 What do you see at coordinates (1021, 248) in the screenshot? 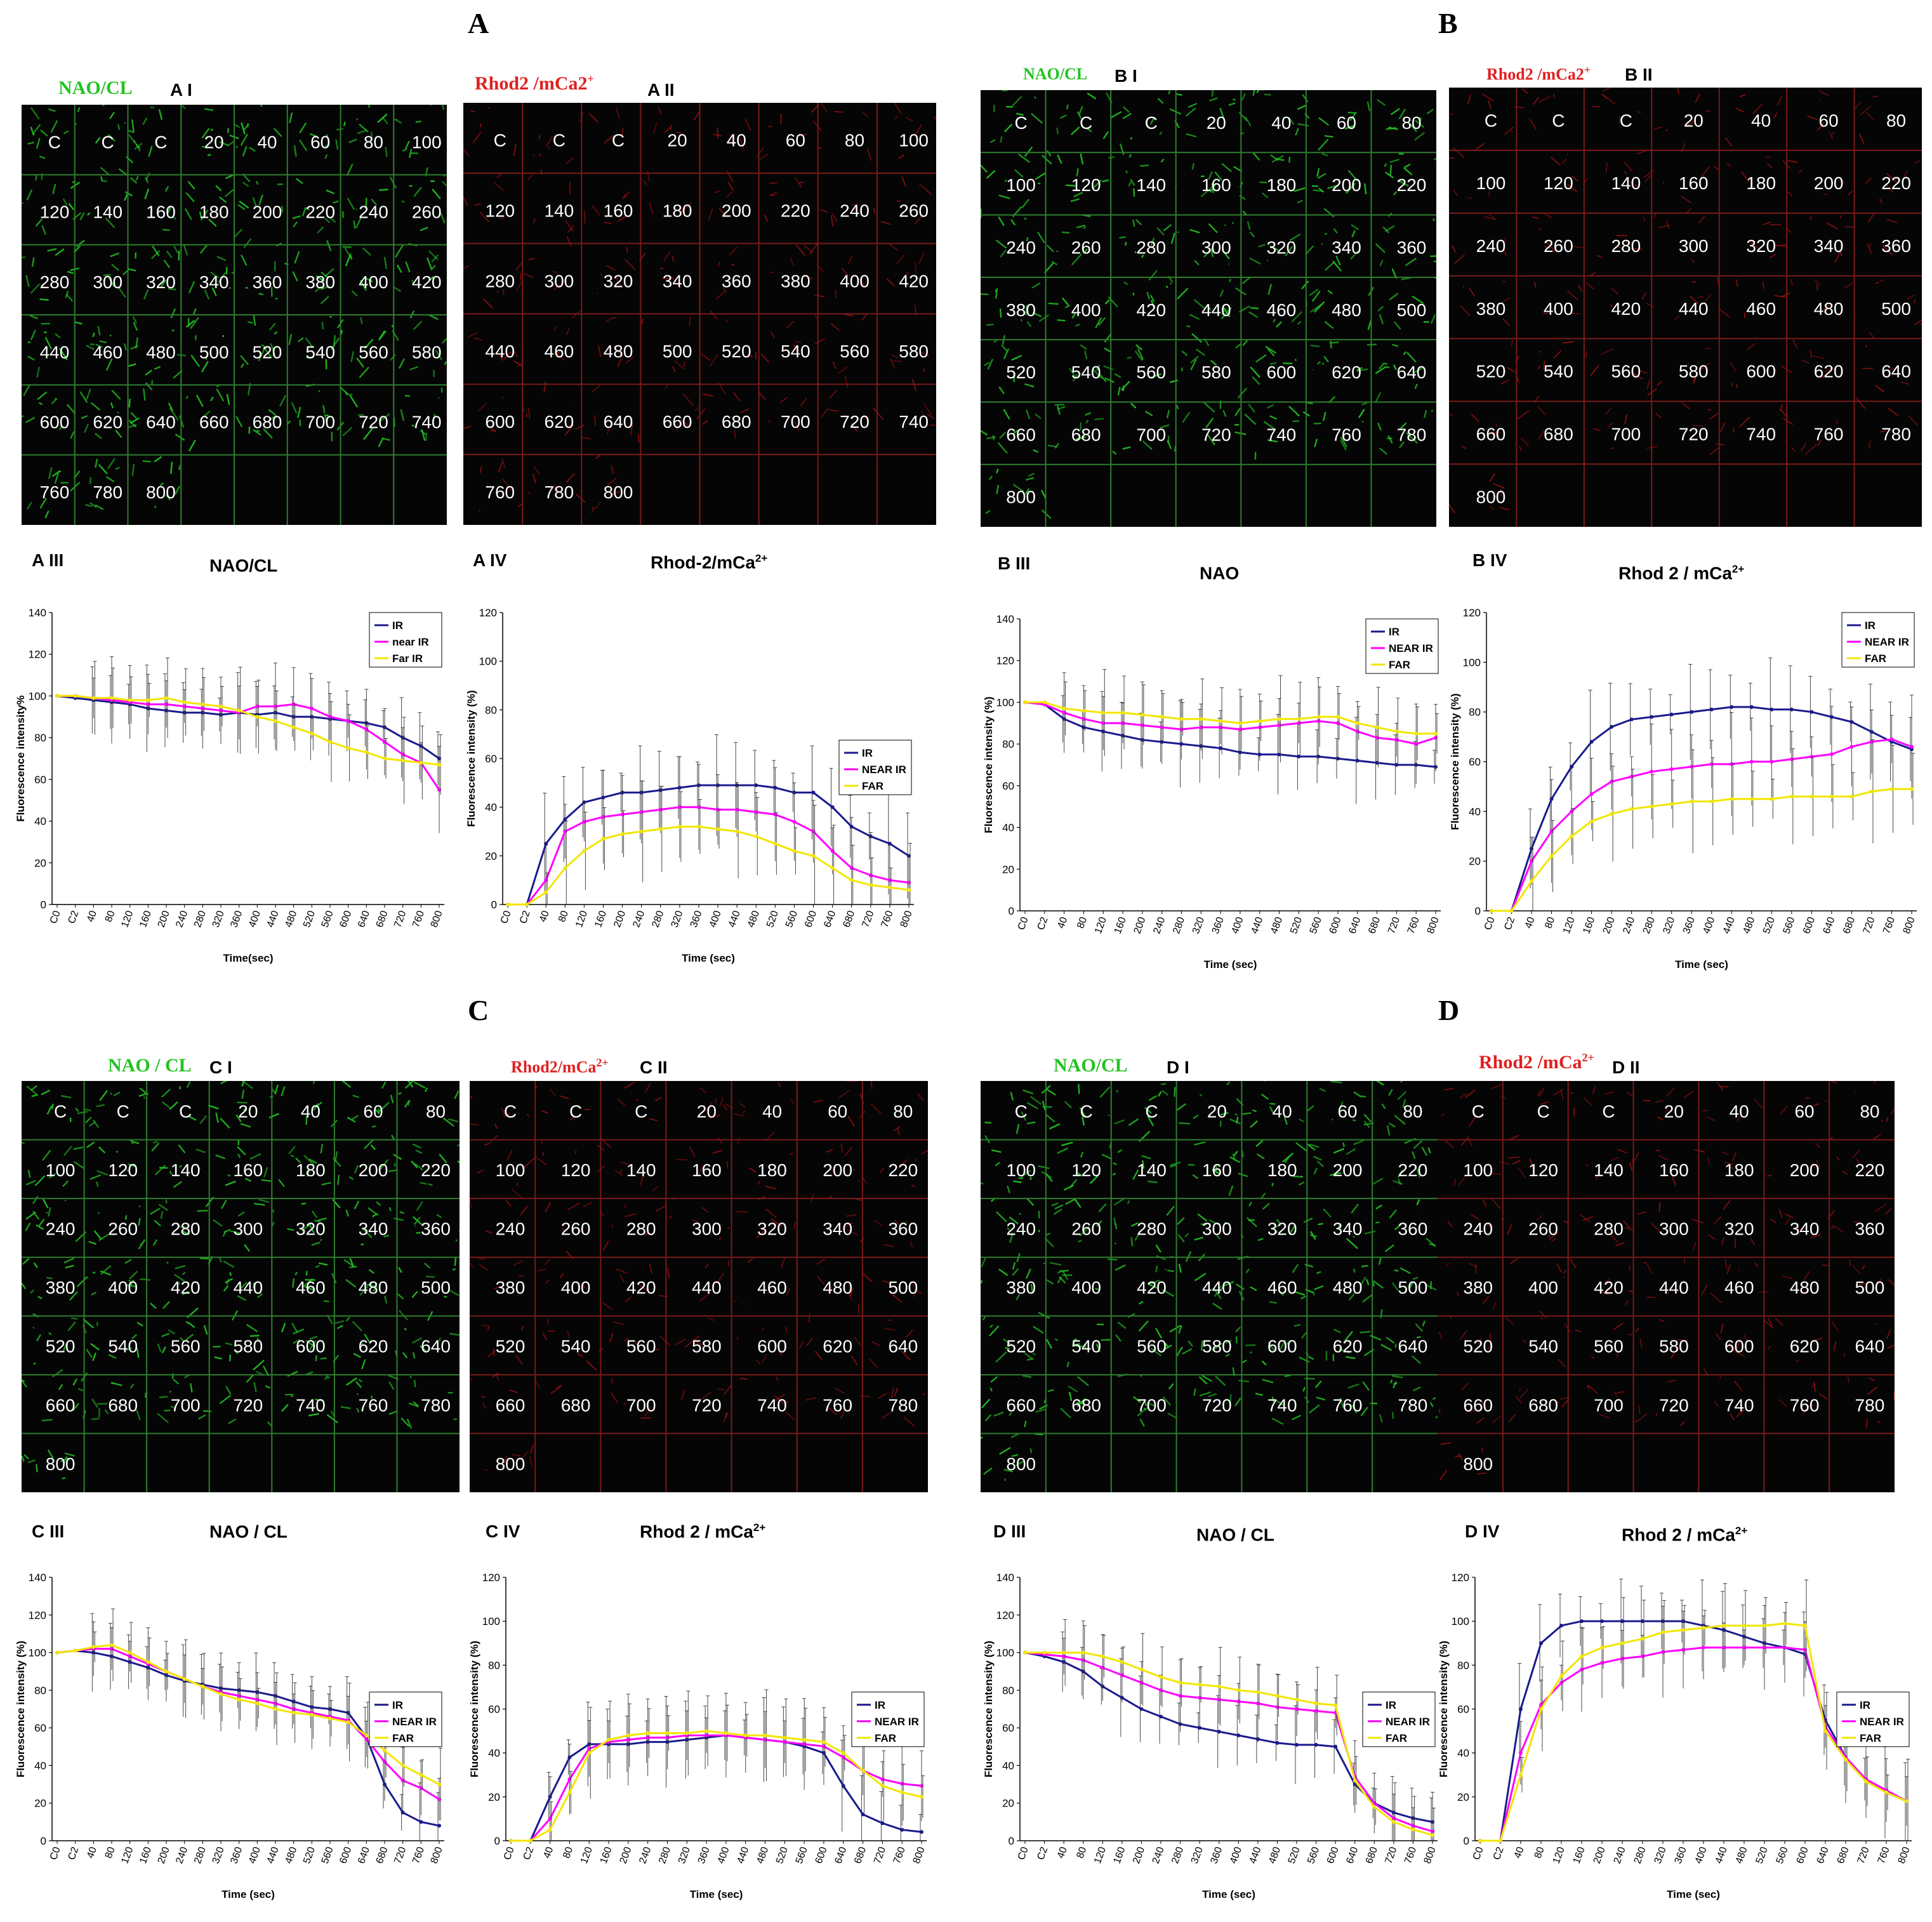
I see `frame-time-label: 240` at bounding box center [1021, 248].